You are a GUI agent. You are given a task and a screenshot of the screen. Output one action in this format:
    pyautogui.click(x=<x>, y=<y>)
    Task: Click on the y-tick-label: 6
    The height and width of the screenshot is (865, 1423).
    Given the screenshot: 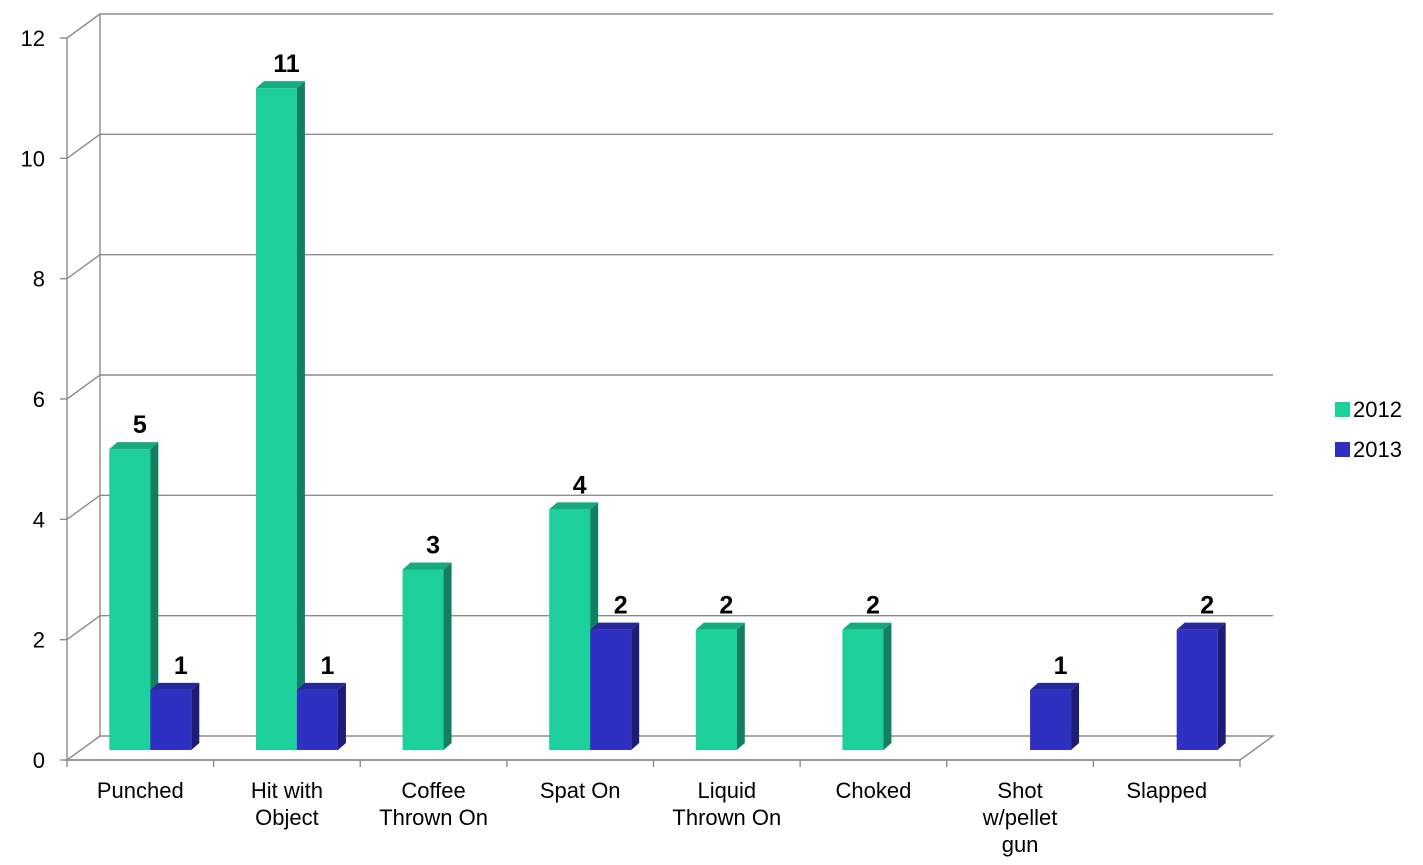 What is the action you would take?
    pyautogui.click(x=39, y=399)
    